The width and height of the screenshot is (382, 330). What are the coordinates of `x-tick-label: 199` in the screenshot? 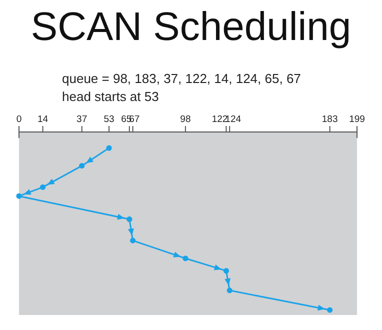 It's located at (357, 119).